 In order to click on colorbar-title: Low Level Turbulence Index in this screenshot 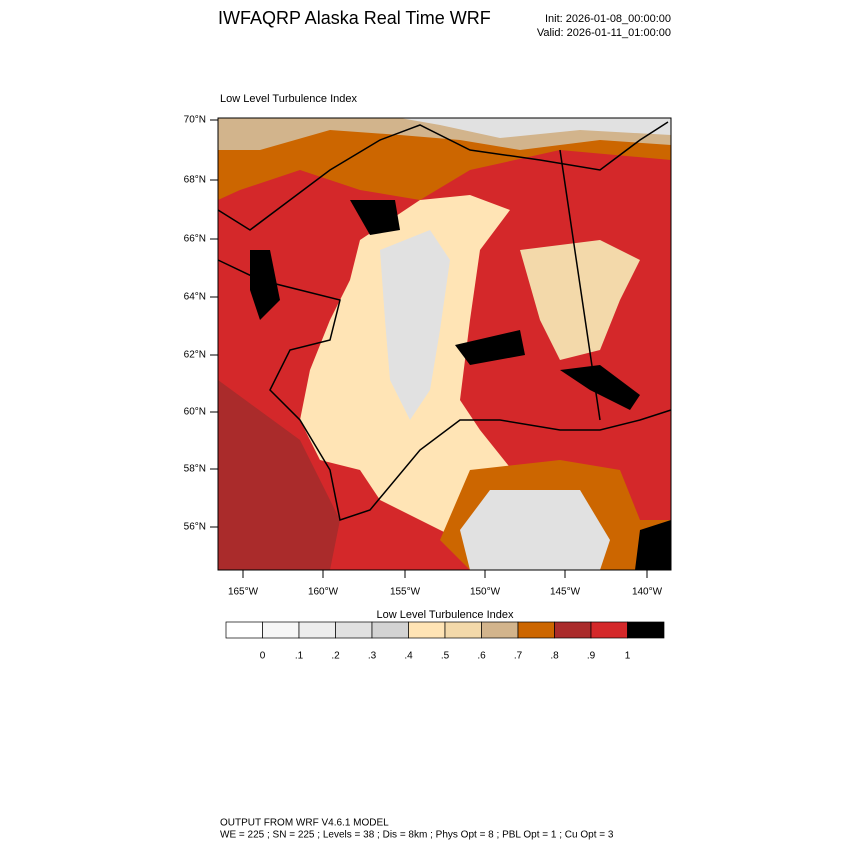, I will do `click(445, 615)`.